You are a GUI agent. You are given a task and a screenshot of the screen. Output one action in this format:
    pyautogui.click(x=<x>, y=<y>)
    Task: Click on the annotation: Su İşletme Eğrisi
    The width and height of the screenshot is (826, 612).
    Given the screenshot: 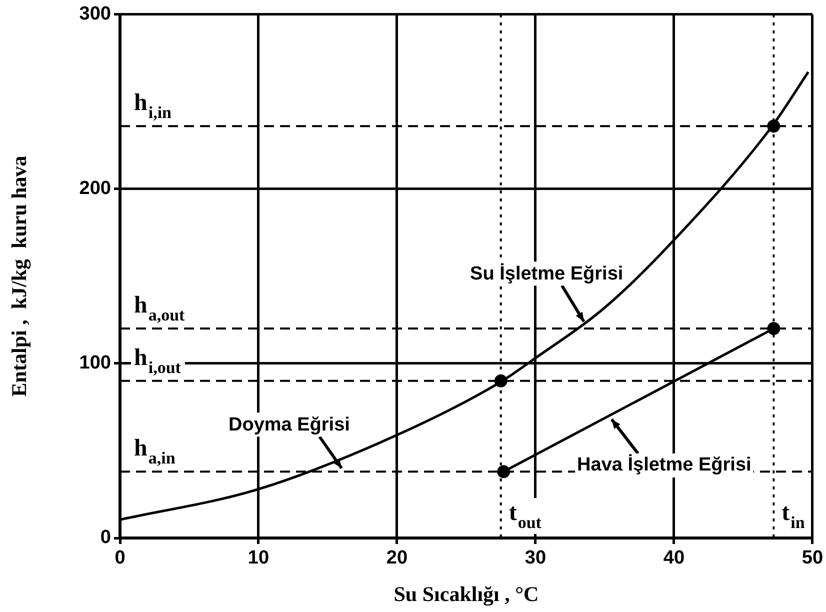 What is the action you would take?
    pyautogui.click(x=547, y=273)
    